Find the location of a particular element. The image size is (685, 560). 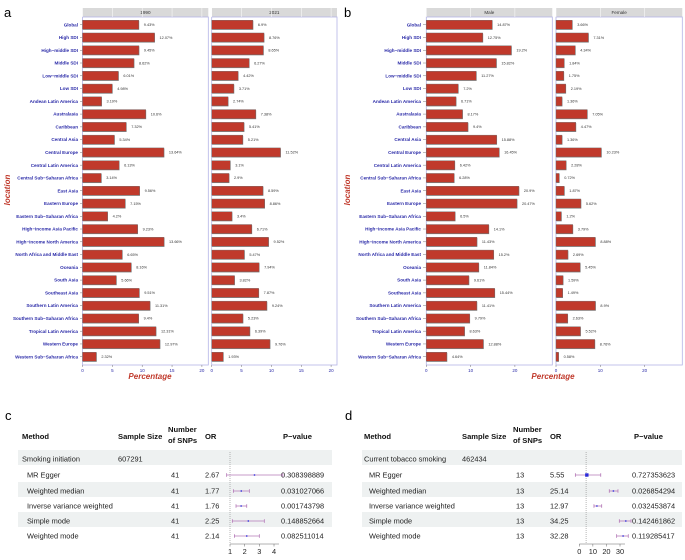

location-label: Eastern Sub−Saharan Africa is located at coordinates (390, 216).